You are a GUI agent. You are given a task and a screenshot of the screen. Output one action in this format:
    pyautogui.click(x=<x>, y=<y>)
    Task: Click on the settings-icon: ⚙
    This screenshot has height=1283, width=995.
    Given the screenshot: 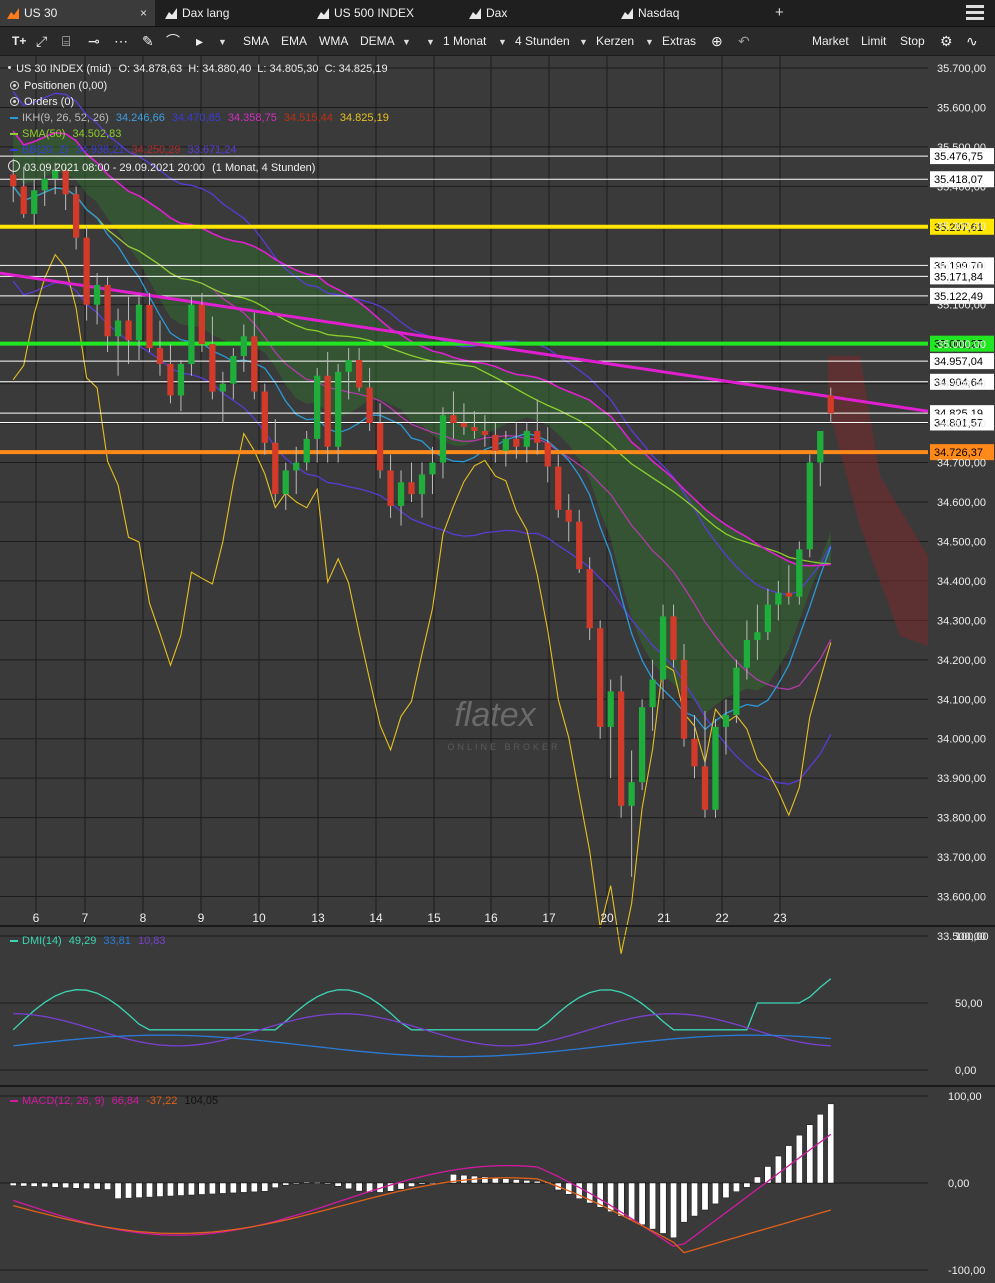 What is the action you would take?
    pyautogui.click(x=946, y=41)
    